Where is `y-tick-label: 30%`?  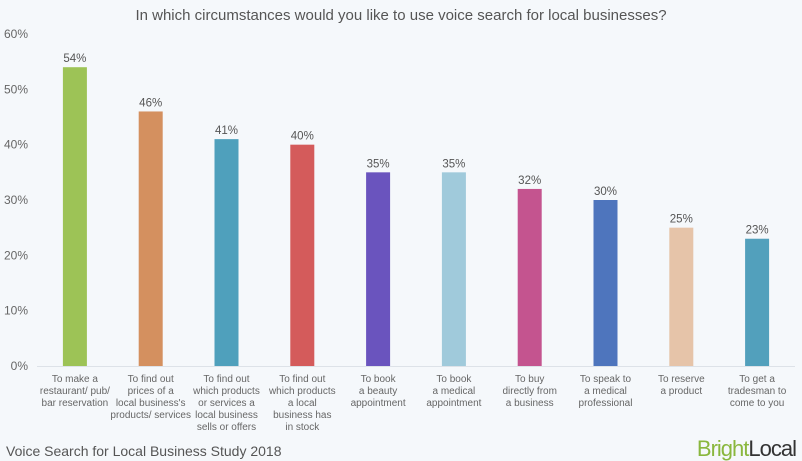
y-tick-label: 30% is located at coordinates (16, 200).